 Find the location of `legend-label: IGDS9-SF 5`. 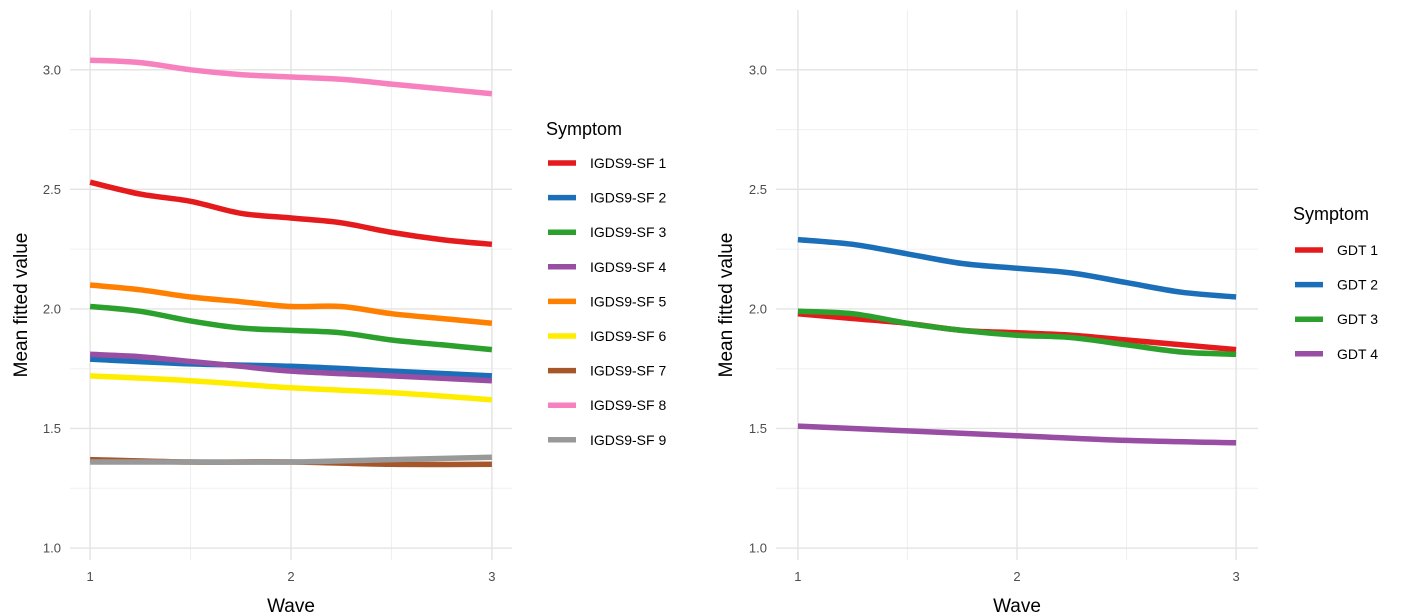

legend-label: IGDS9-SF 5 is located at coordinates (628, 301).